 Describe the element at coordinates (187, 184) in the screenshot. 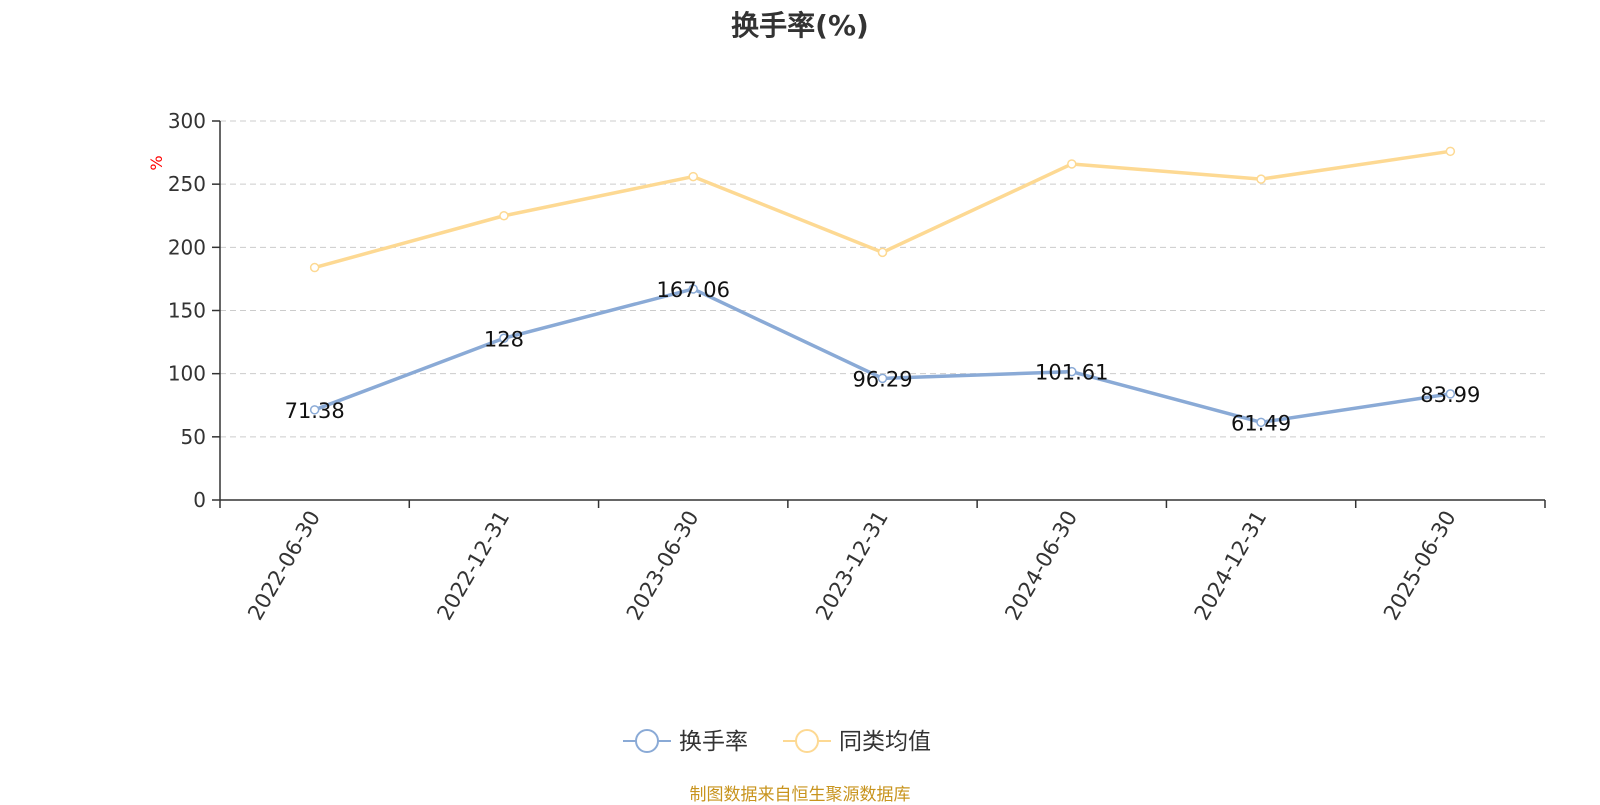

I see `y-tick-label: 250` at that location.